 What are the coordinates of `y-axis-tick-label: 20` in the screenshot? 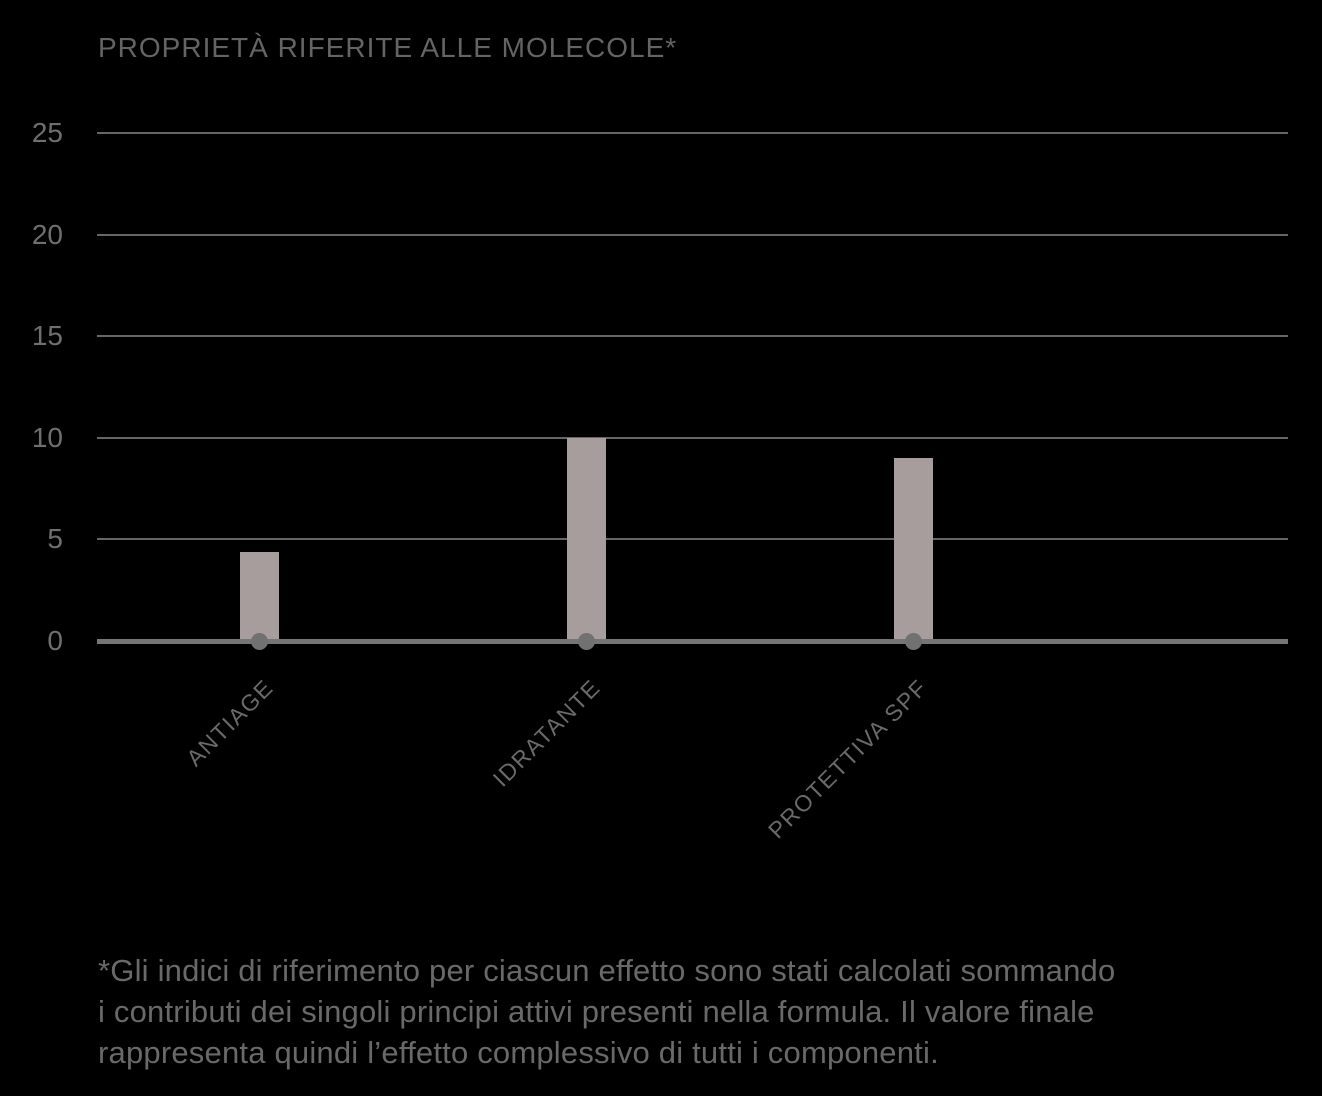 It's located at (47, 234).